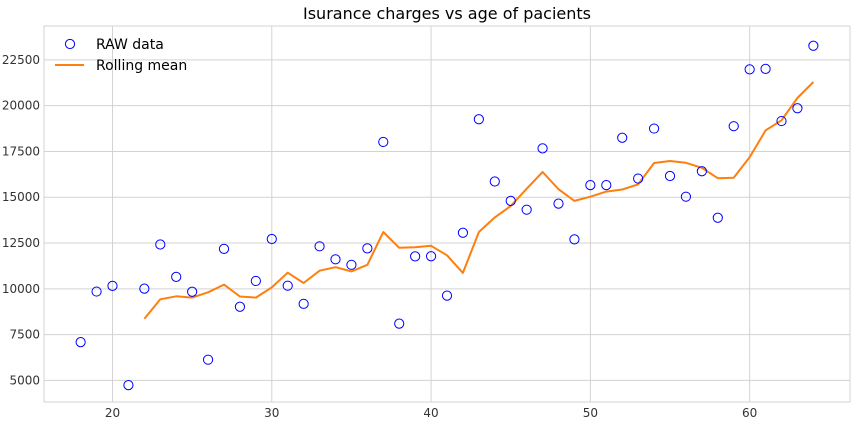 This screenshot has height=424, width=856. What do you see at coordinates (24, 335) in the screenshot?
I see `y-tick-label: 7500` at bounding box center [24, 335].